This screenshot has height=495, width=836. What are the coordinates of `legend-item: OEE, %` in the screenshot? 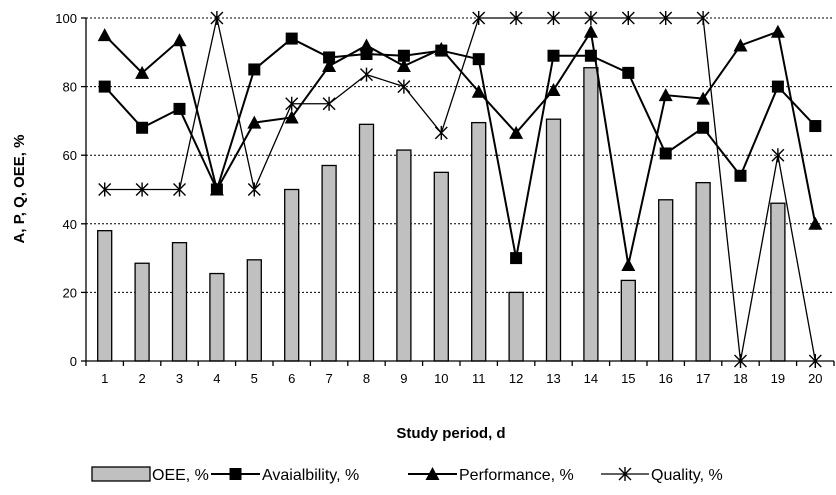 It's located at (150, 475).